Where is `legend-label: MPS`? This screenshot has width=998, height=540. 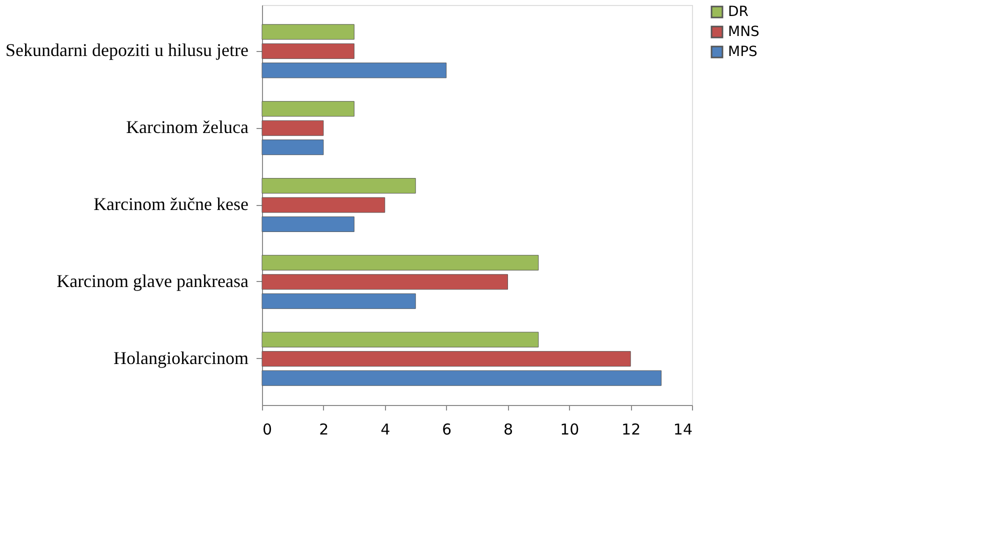 legend-label: MPS is located at coordinates (743, 52).